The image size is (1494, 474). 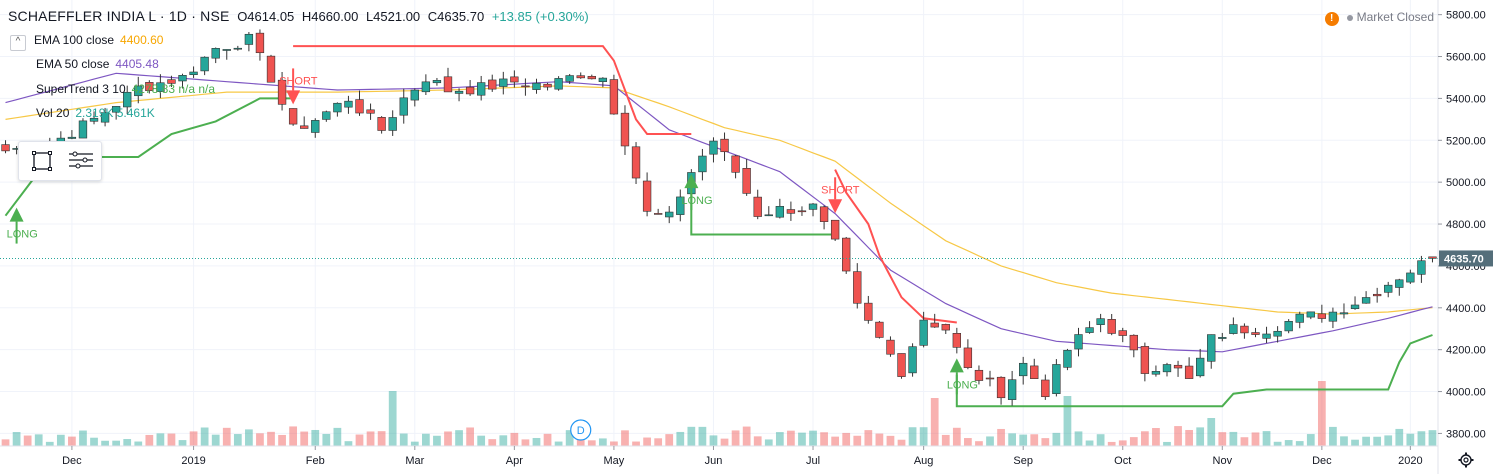 I want to click on legend-supertrend: SuperTrend 3 10 4278.83 n/a n/a, so click(x=125, y=89).